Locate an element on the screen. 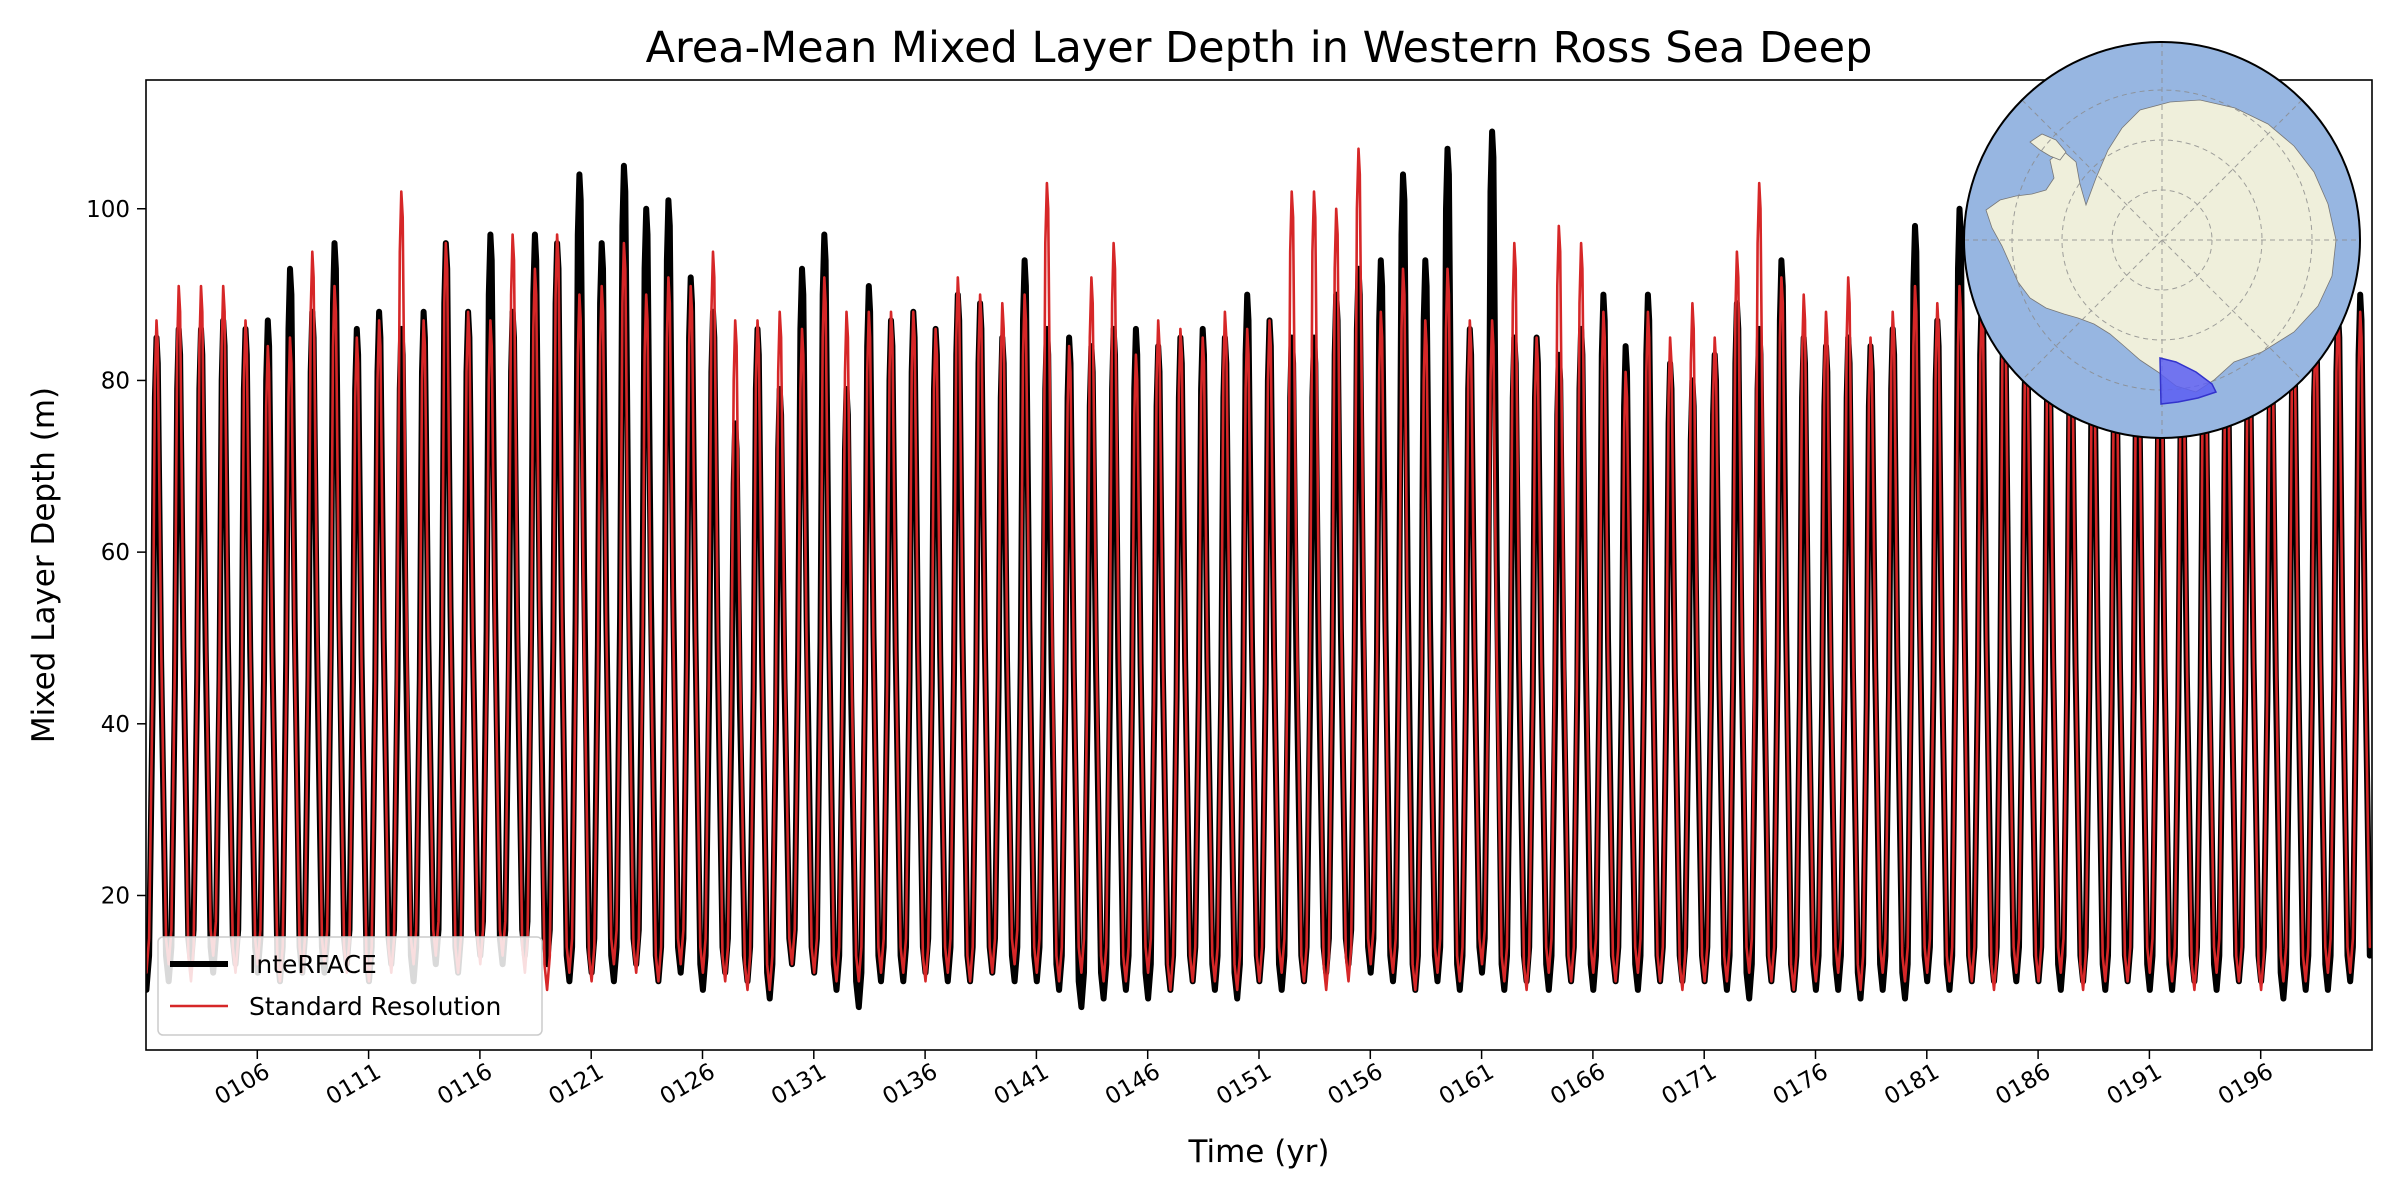 The height and width of the screenshot is (1200, 2400). y-tick-label: 40 is located at coordinates (115, 725).